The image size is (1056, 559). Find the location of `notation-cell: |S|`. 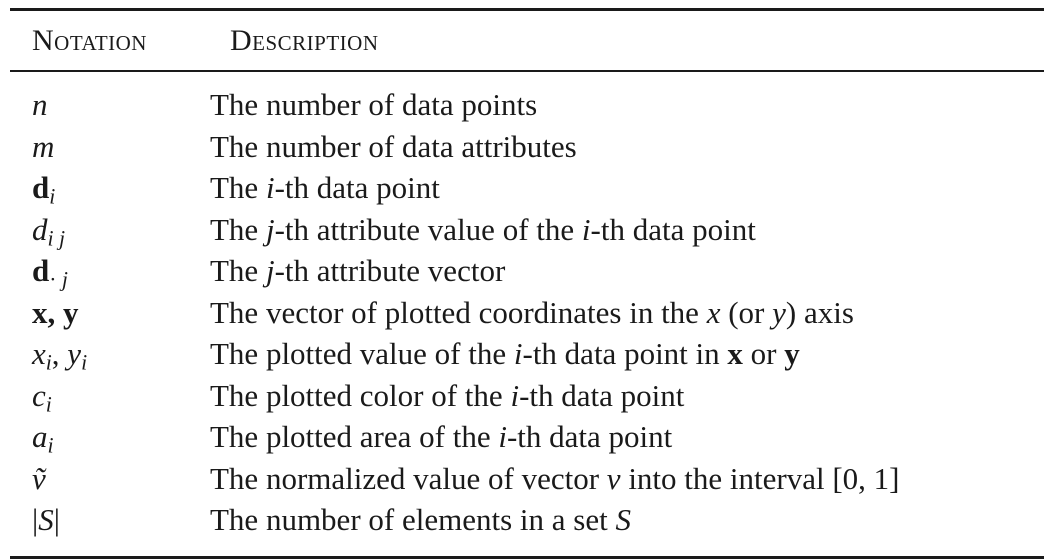

notation-cell: |S| is located at coordinates (46, 519).